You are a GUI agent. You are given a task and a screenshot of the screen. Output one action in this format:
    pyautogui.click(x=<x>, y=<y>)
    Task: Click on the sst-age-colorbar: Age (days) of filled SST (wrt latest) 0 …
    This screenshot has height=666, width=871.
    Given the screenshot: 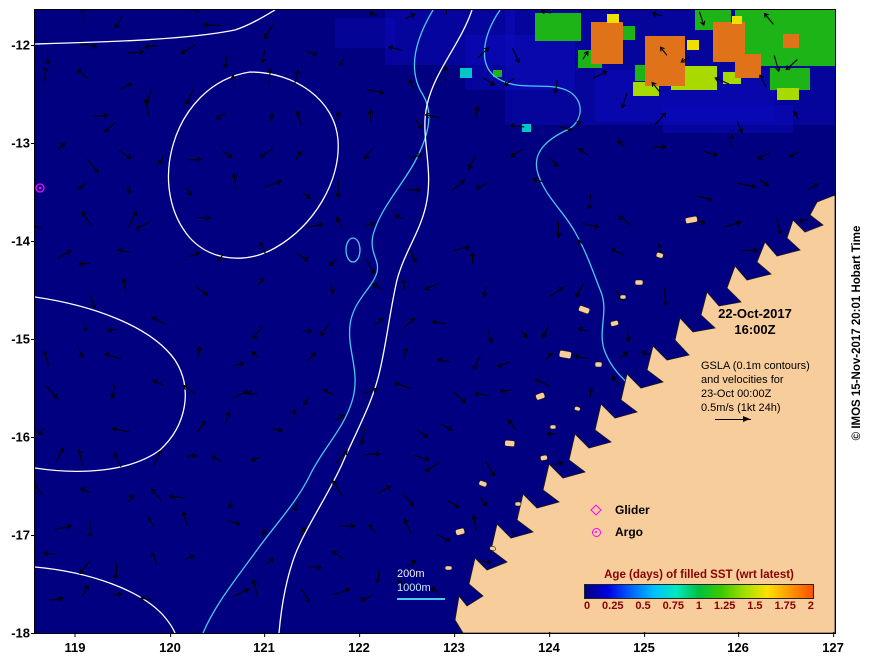 What is the action you would take?
    pyautogui.click(x=699, y=590)
    